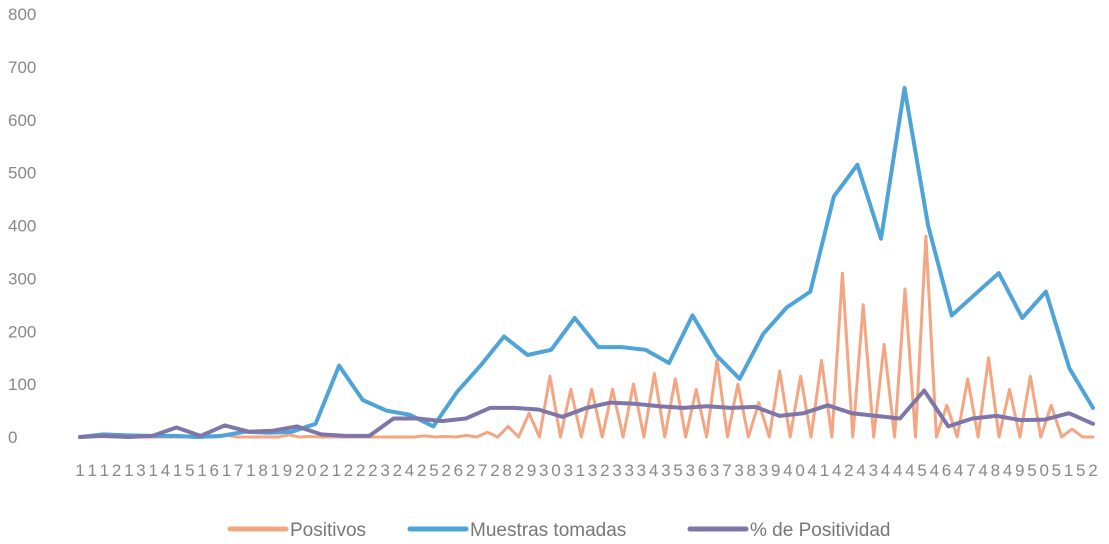 Image resolution: width=1109 pixels, height=544 pixels. I want to click on y-tick-label: 100, so click(22, 384).